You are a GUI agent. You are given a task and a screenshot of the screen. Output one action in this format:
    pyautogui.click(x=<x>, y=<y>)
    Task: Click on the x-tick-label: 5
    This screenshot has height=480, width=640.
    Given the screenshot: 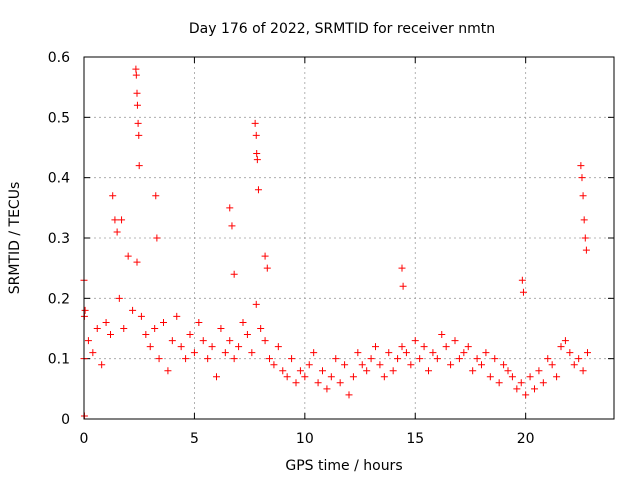 What is the action you would take?
    pyautogui.click(x=194, y=439)
    